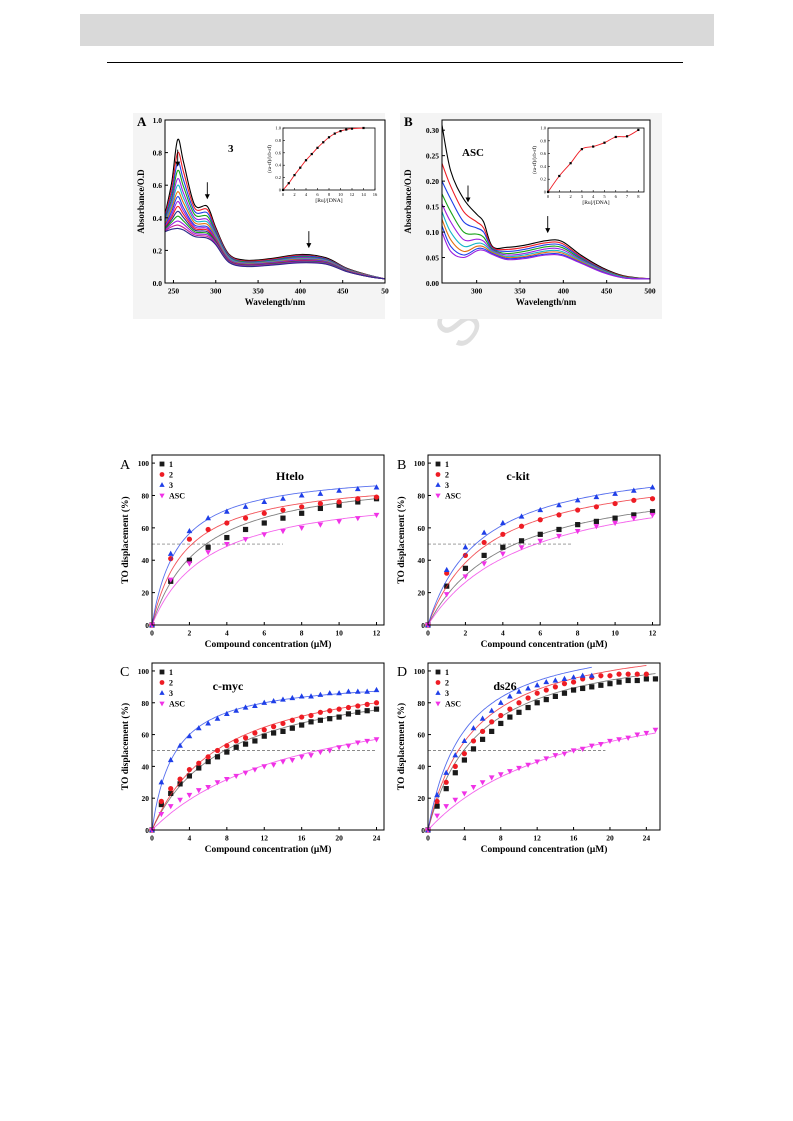  Describe the element at coordinates (408, 121) in the screenshot. I see `panel-label: B` at that location.